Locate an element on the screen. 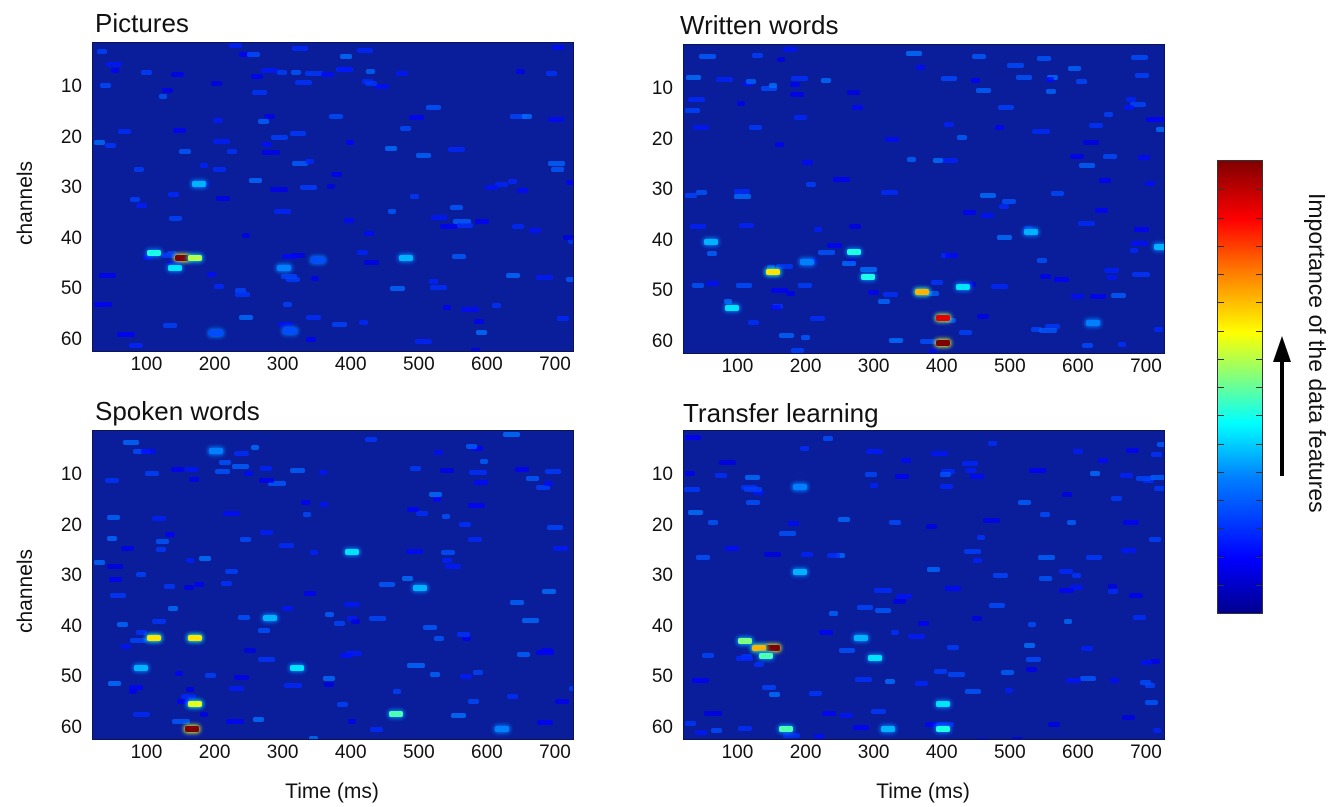 Image resolution: width=1338 pixels, height=807 pixels. y-tick-label: 40 is located at coordinates (662, 626).